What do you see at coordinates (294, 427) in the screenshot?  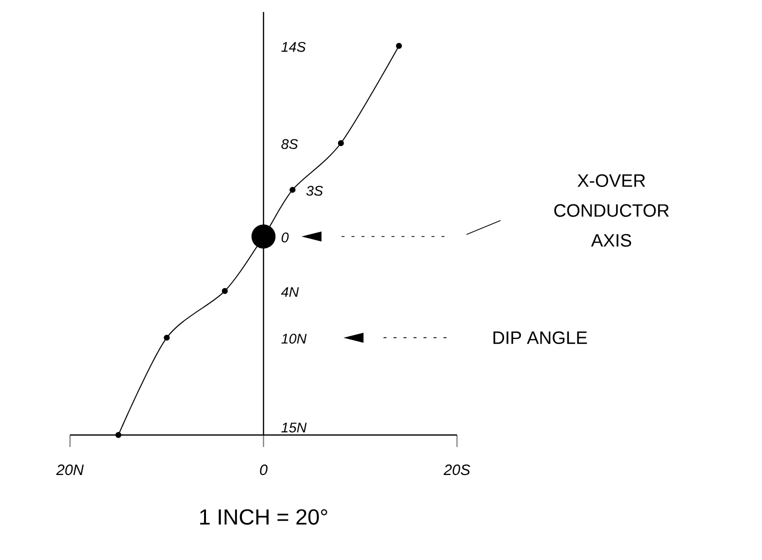 I see `annotation: 15N` at bounding box center [294, 427].